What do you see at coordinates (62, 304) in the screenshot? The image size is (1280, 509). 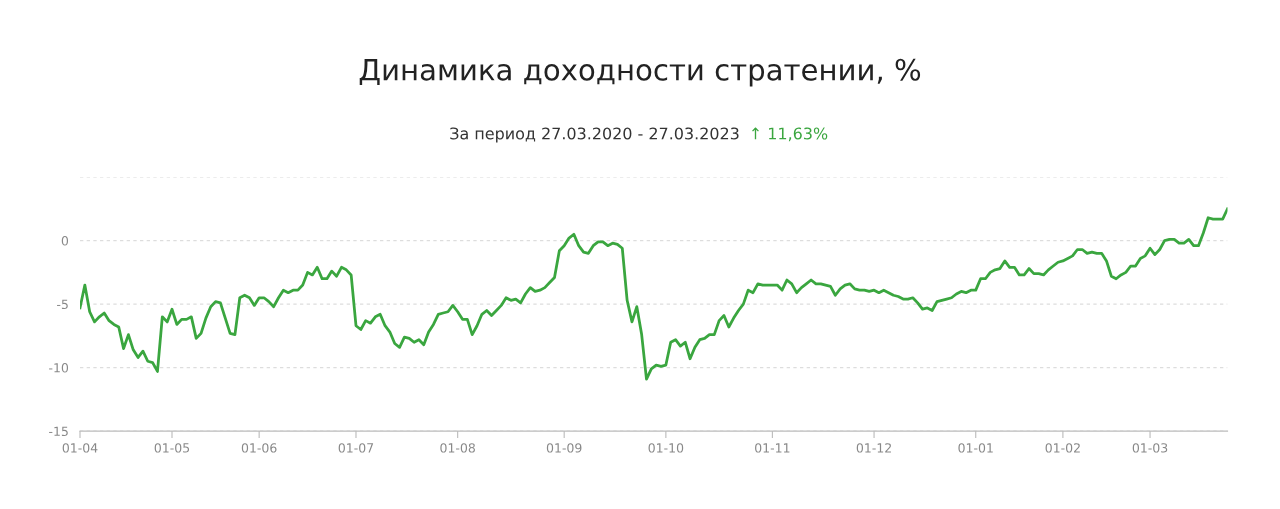 I see `y-tick-label: -5` at bounding box center [62, 304].